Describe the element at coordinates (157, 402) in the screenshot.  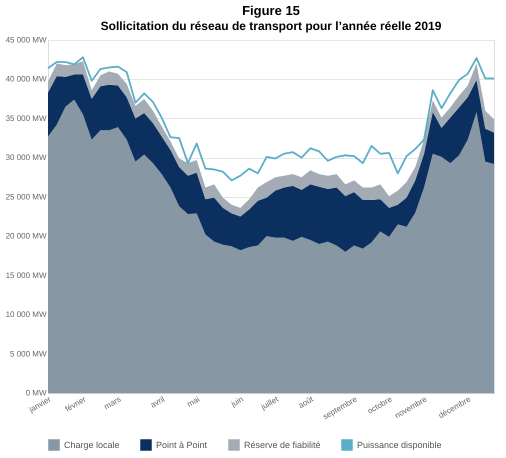
I see `x-tick-label: avril` at that location.